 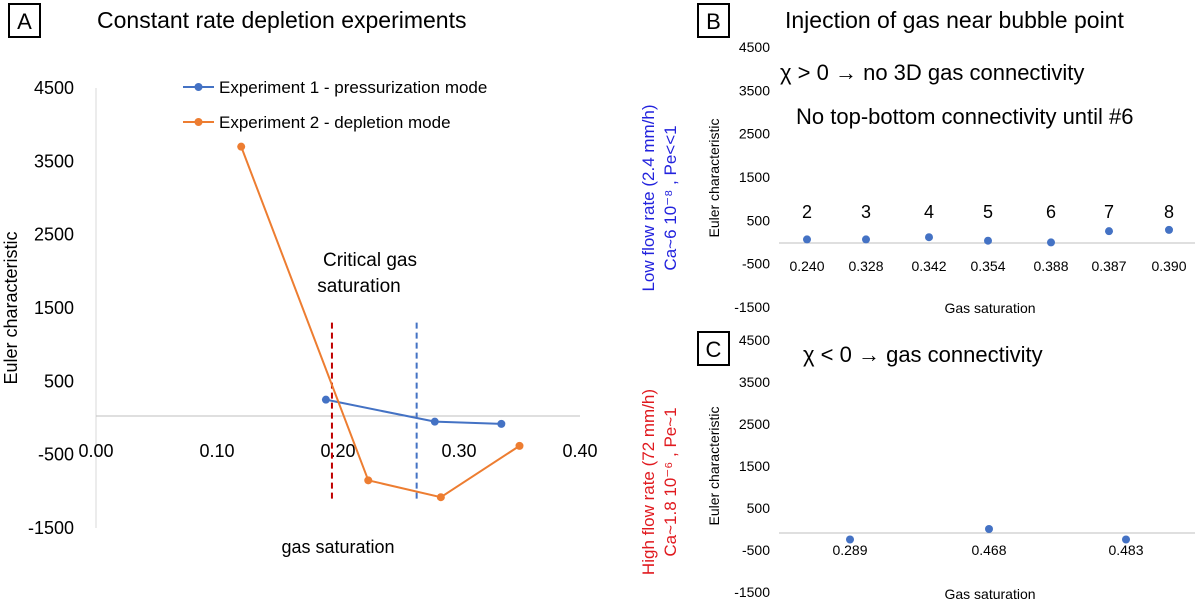 I want to click on panel-a-x-tick: 0.20, so click(x=337, y=451).